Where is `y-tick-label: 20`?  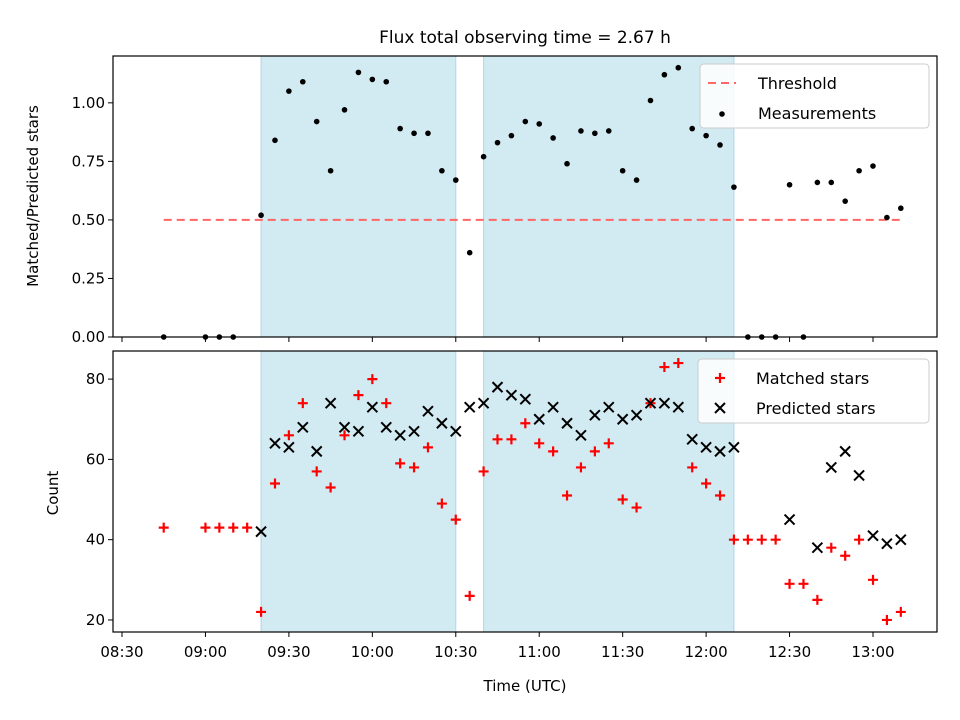 y-tick-label: 20 is located at coordinates (95, 620).